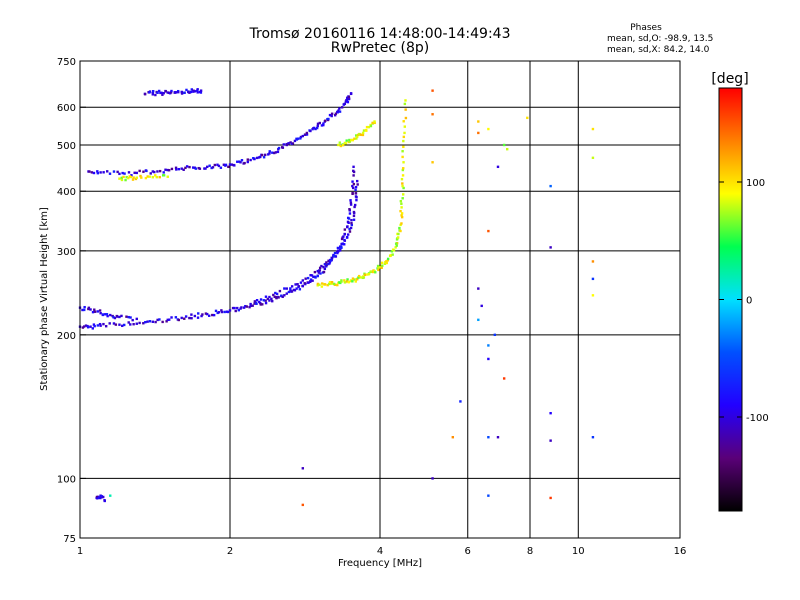  Describe the element at coordinates (530, 551) in the screenshot. I see `x-tick-label: 8` at that location.